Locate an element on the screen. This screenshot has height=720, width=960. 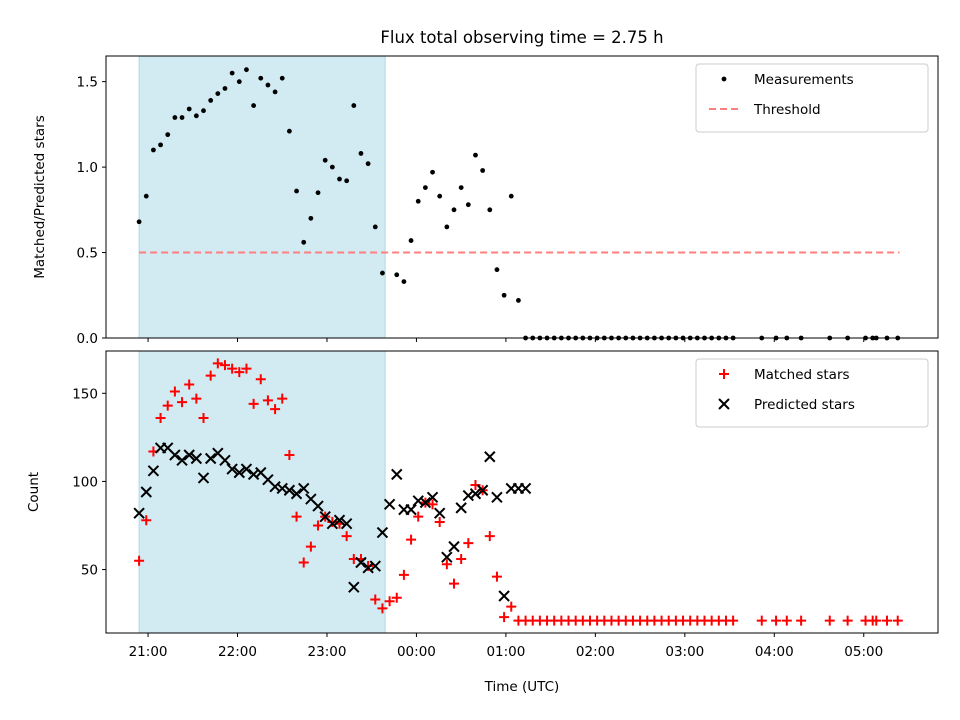
observing-window-shade is located at coordinates (262, 197).